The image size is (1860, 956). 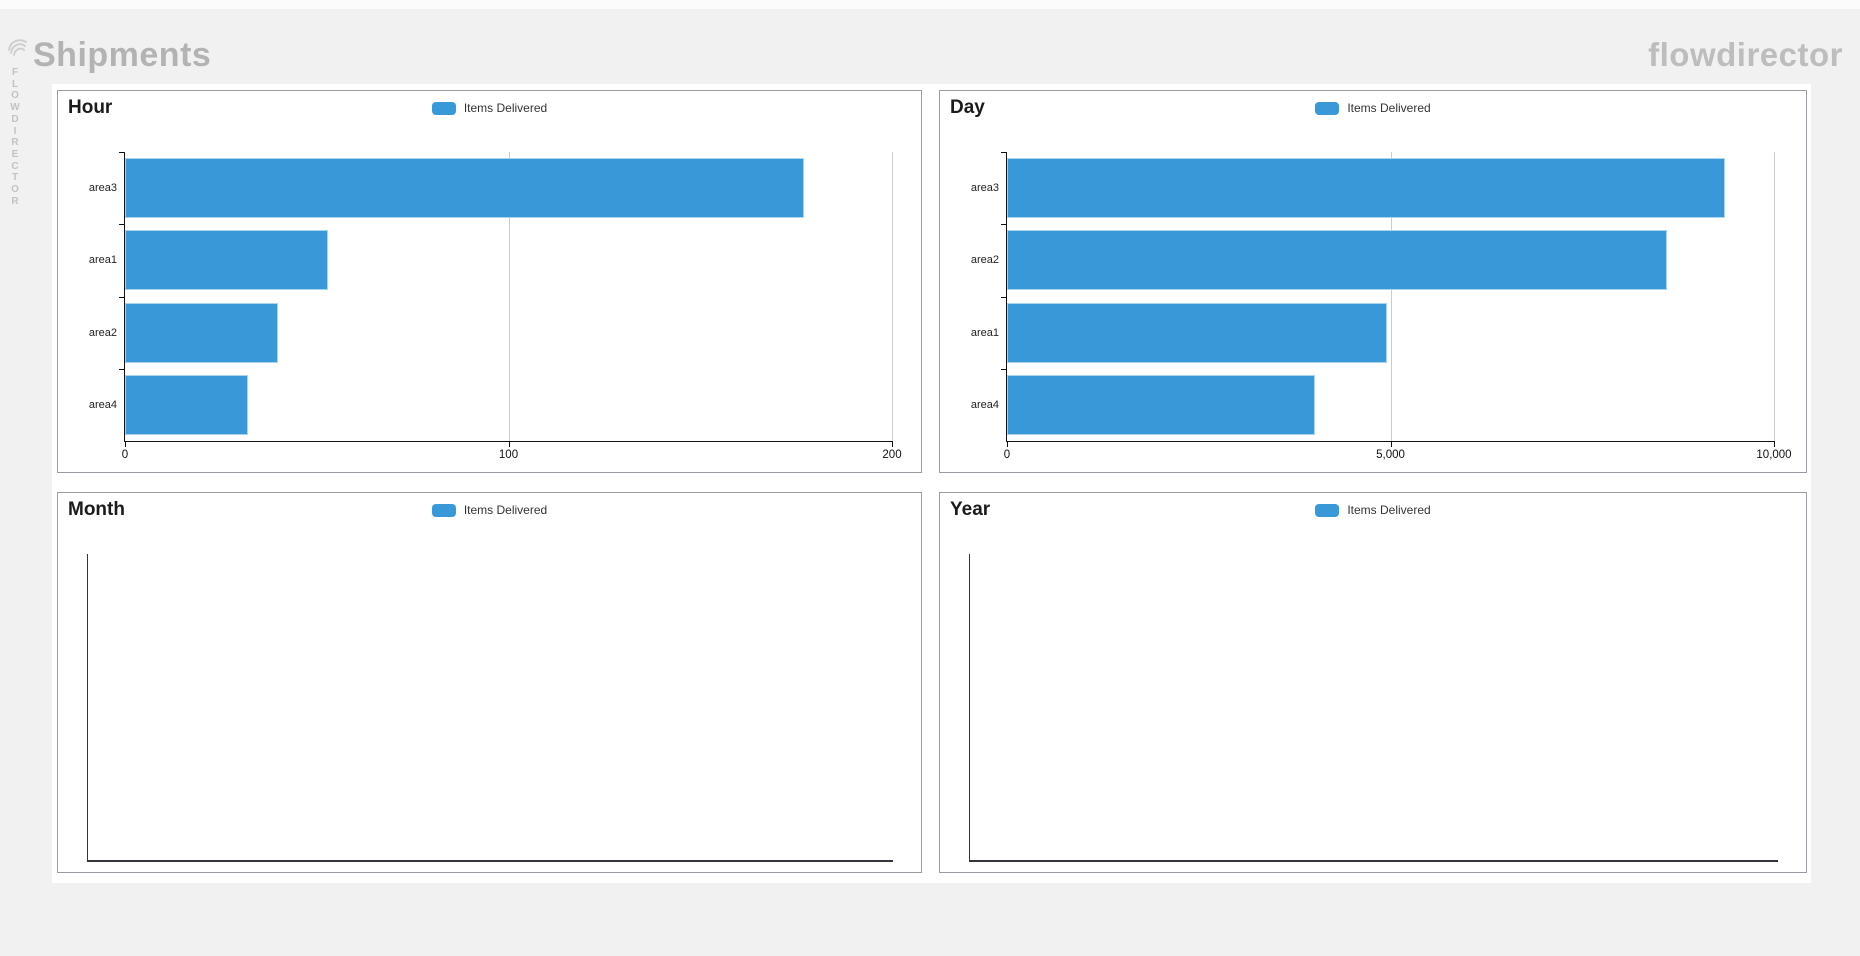 I want to click on sidebar-vertical-letter: C, so click(x=15, y=166).